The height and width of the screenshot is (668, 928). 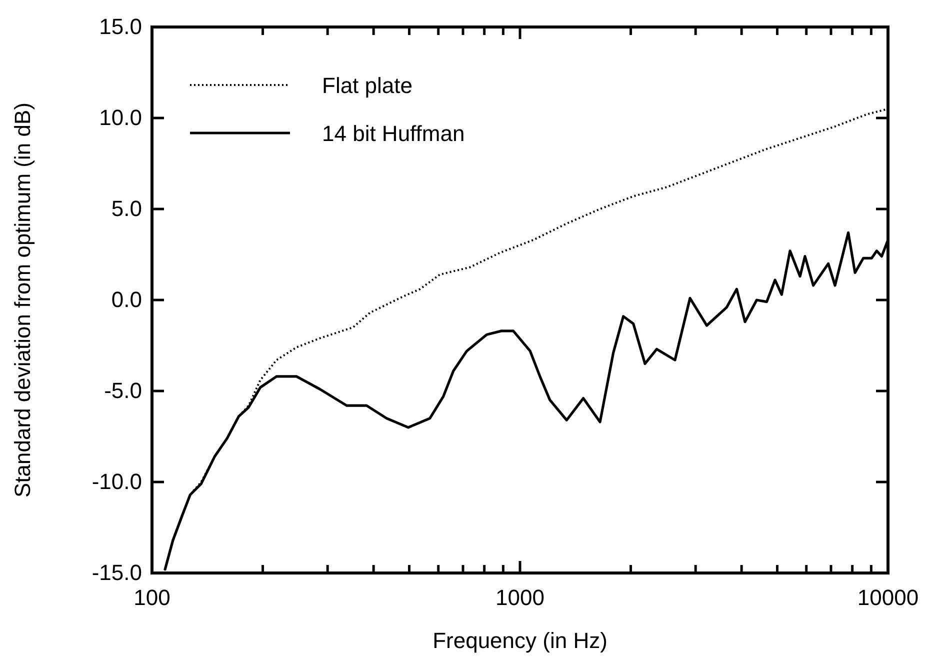 I want to click on x-tick-label: 100, so click(x=152, y=597).